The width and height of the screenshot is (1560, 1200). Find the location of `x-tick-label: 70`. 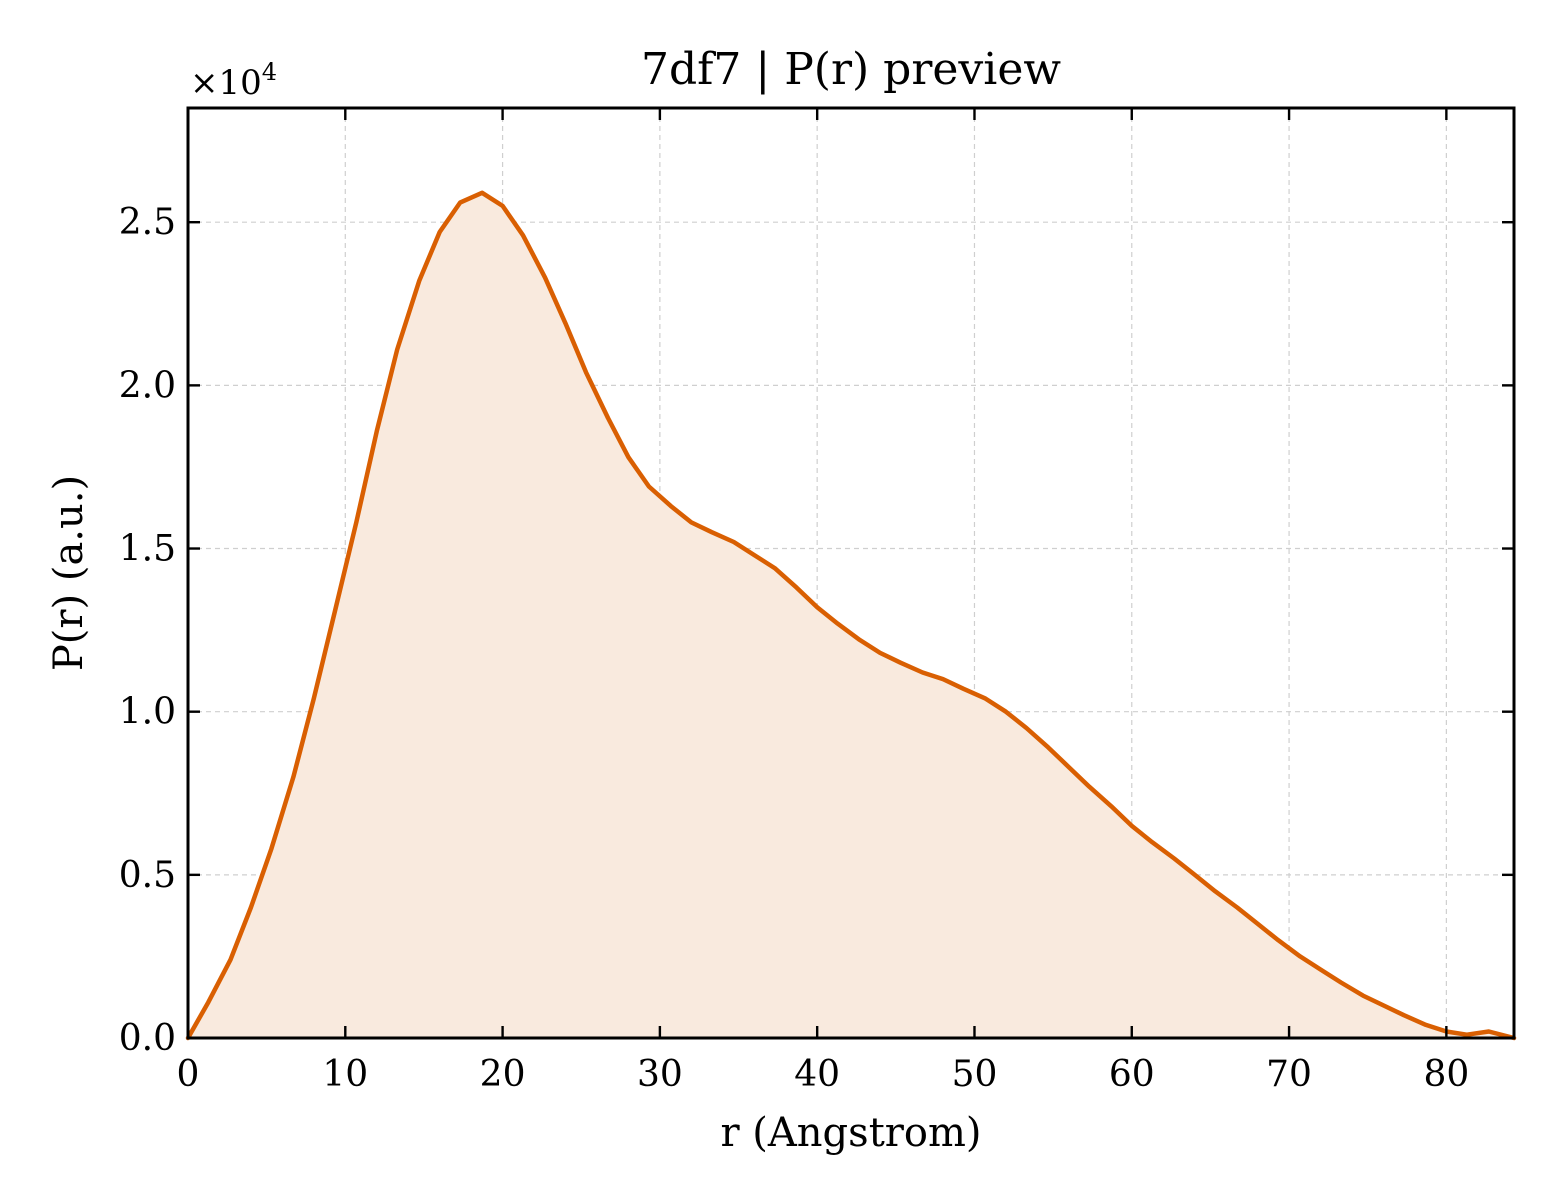

x-tick-label: 70 is located at coordinates (1289, 1074).